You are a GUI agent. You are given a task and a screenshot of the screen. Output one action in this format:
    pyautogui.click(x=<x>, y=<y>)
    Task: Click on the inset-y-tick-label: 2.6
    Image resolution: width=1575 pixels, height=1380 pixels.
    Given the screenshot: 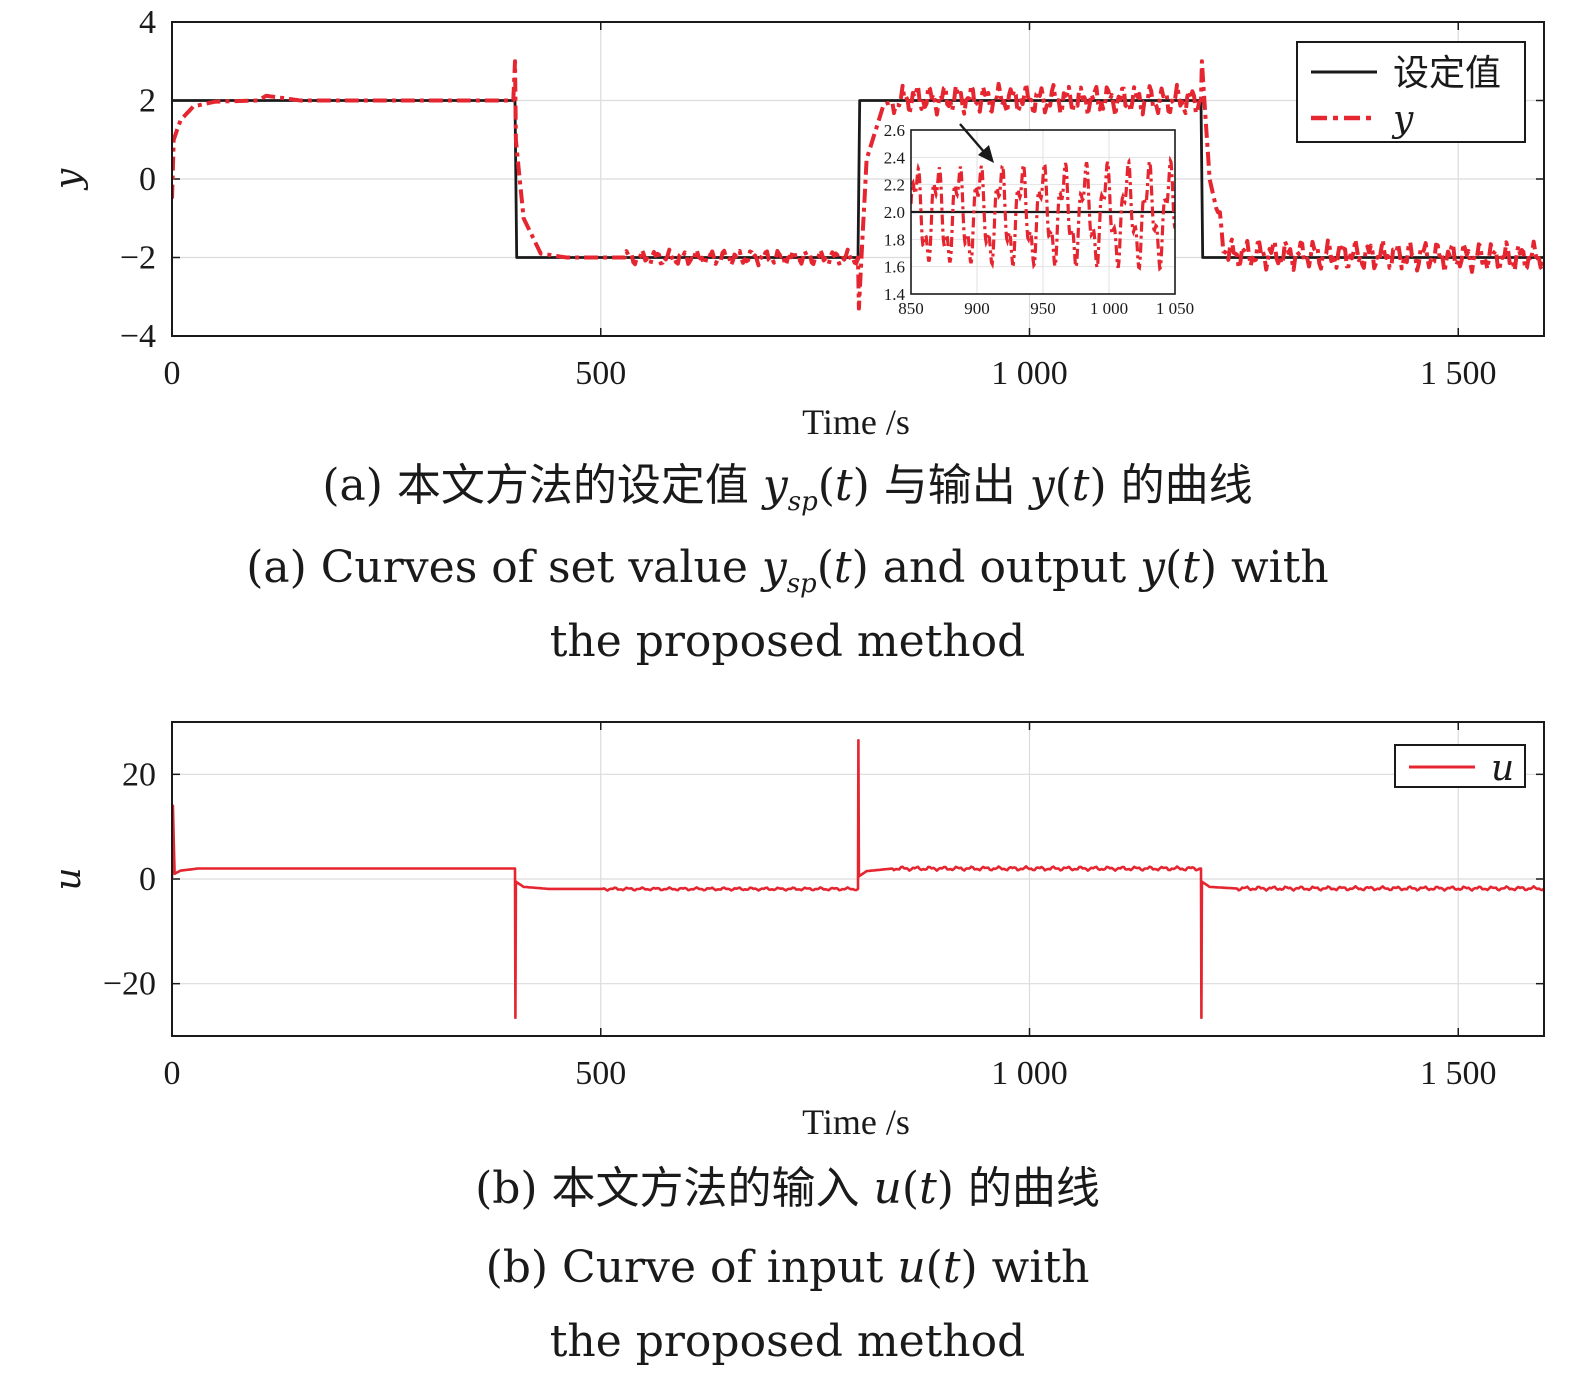 What is the action you would take?
    pyautogui.click(x=894, y=130)
    